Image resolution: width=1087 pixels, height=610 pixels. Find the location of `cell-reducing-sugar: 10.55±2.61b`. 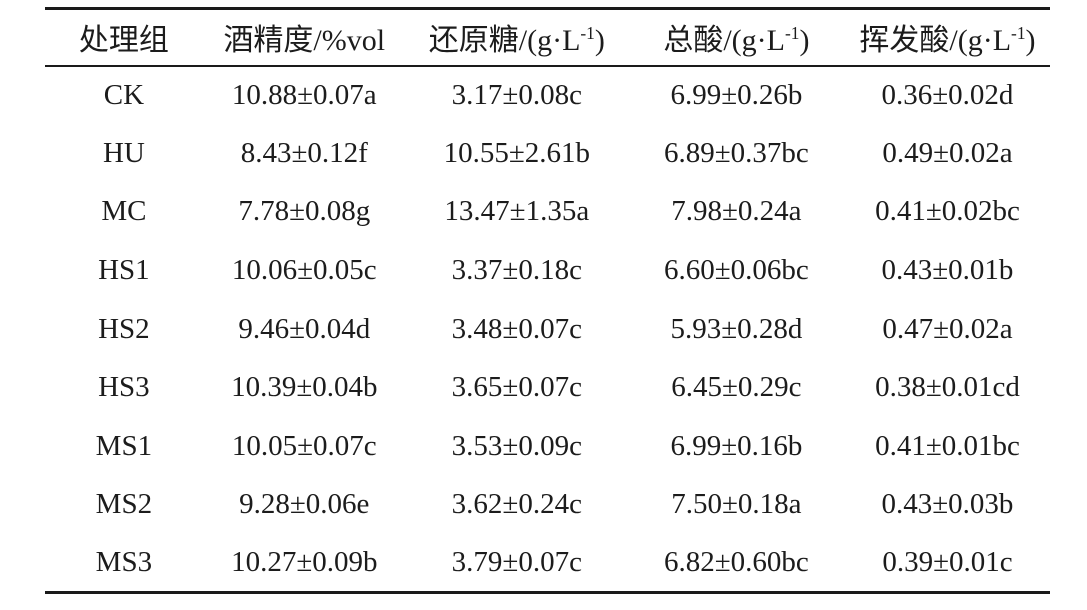

cell-reducing-sugar: 10.55±2.61b is located at coordinates (517, 152).